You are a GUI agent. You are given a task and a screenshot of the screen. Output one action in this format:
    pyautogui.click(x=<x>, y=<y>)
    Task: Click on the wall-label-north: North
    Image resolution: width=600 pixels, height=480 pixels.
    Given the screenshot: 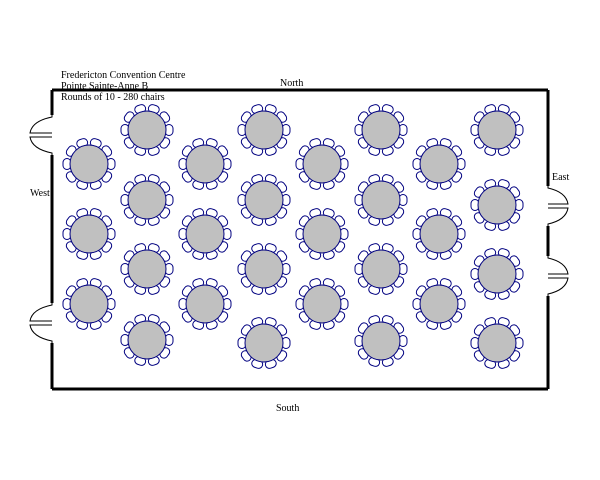 What is the action you would take?
    pyautogui.click(x=292, y=83)
    